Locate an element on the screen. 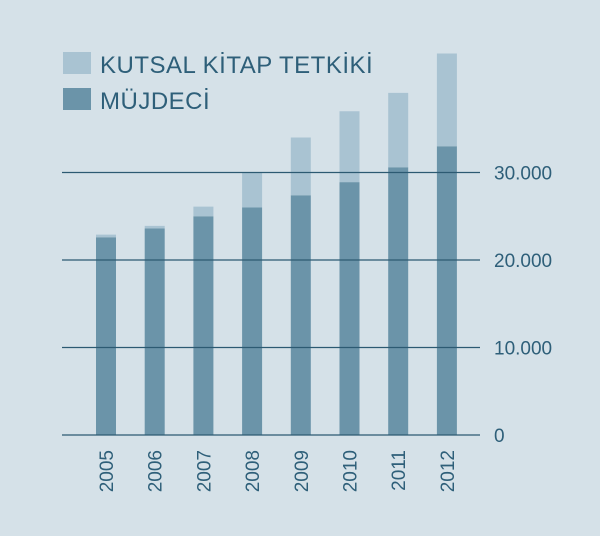  x-tick-label: 2011 is located at coordinates (399, 470).